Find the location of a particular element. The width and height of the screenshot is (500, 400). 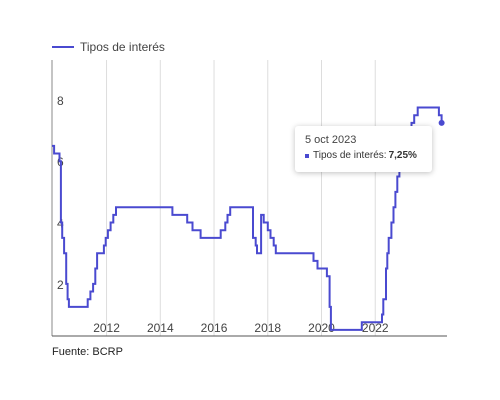

tooltip-row: Tipos de interés: 7,25% is located at coordinates (363, 155).